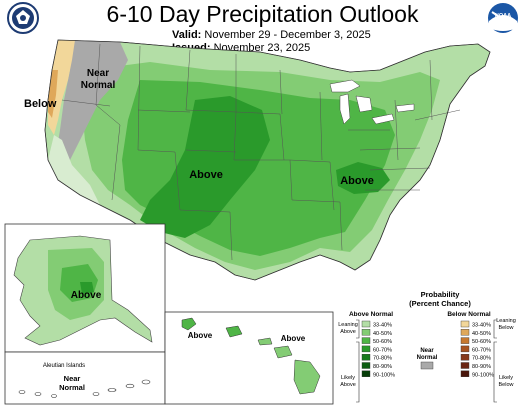 This screenshot has width=525, height=405. What do you see at coordinates (481, 326) in the screenshot?
I see `legend-label-below: 33-40%` at bounding box center [481, 326].